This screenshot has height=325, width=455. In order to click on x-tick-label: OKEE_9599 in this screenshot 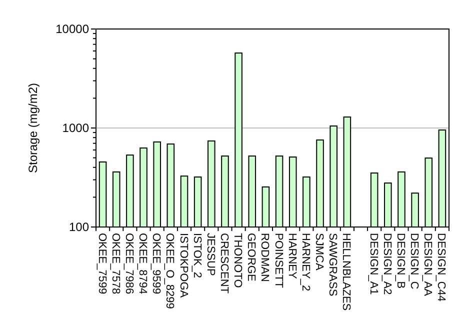, I will do `click(156, 263)`.